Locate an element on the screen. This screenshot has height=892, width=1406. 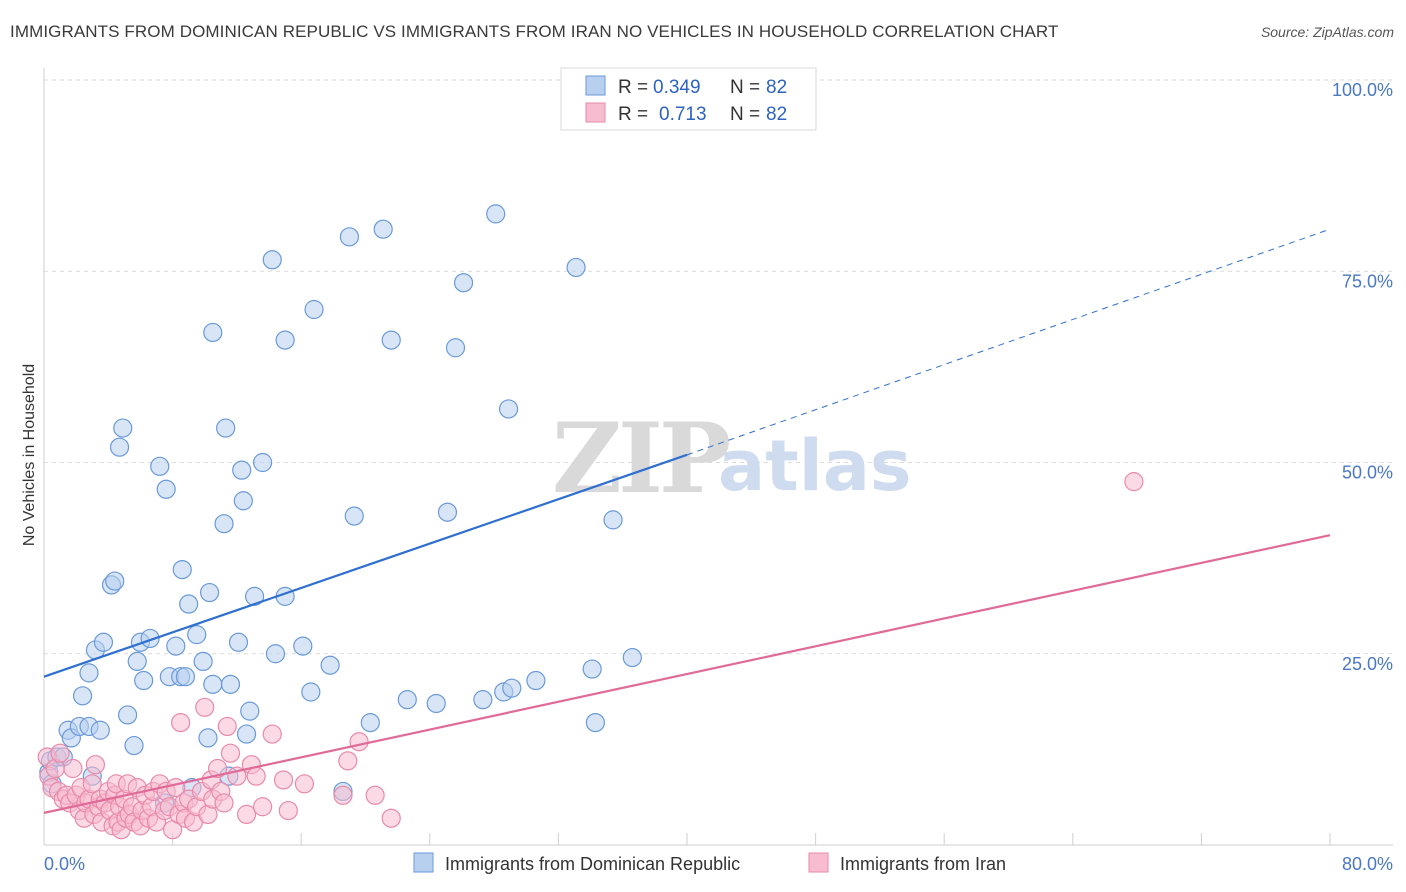
watermark: ZIP atlas is located at coordinates (732, 458).